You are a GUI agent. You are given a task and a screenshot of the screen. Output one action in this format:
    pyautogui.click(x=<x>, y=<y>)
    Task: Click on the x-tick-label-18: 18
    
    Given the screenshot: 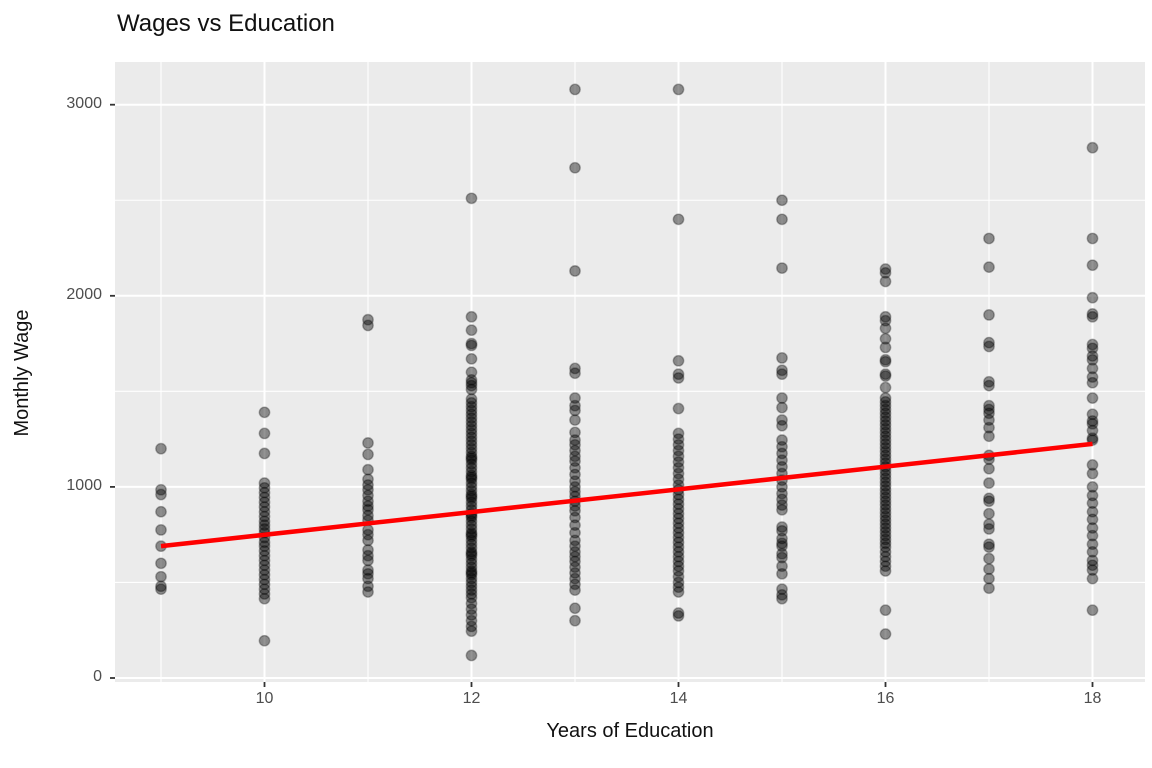 What is the action you would take?
    pyautogui.click(x=1092, y=698)
    